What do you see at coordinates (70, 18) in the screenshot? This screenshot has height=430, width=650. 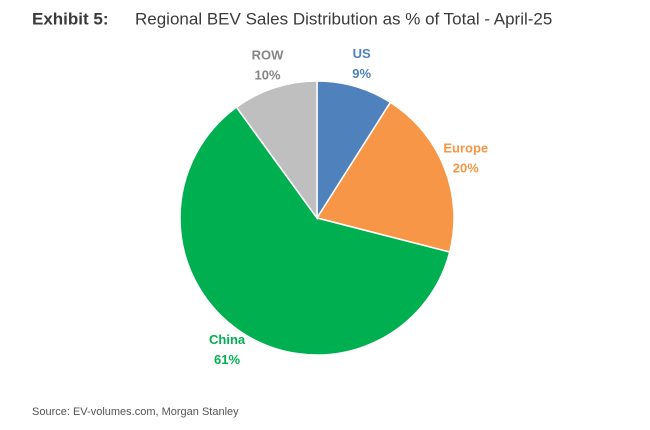 I see `exhibit-label: Exhibit 5:` at bounding box center [70, 18].